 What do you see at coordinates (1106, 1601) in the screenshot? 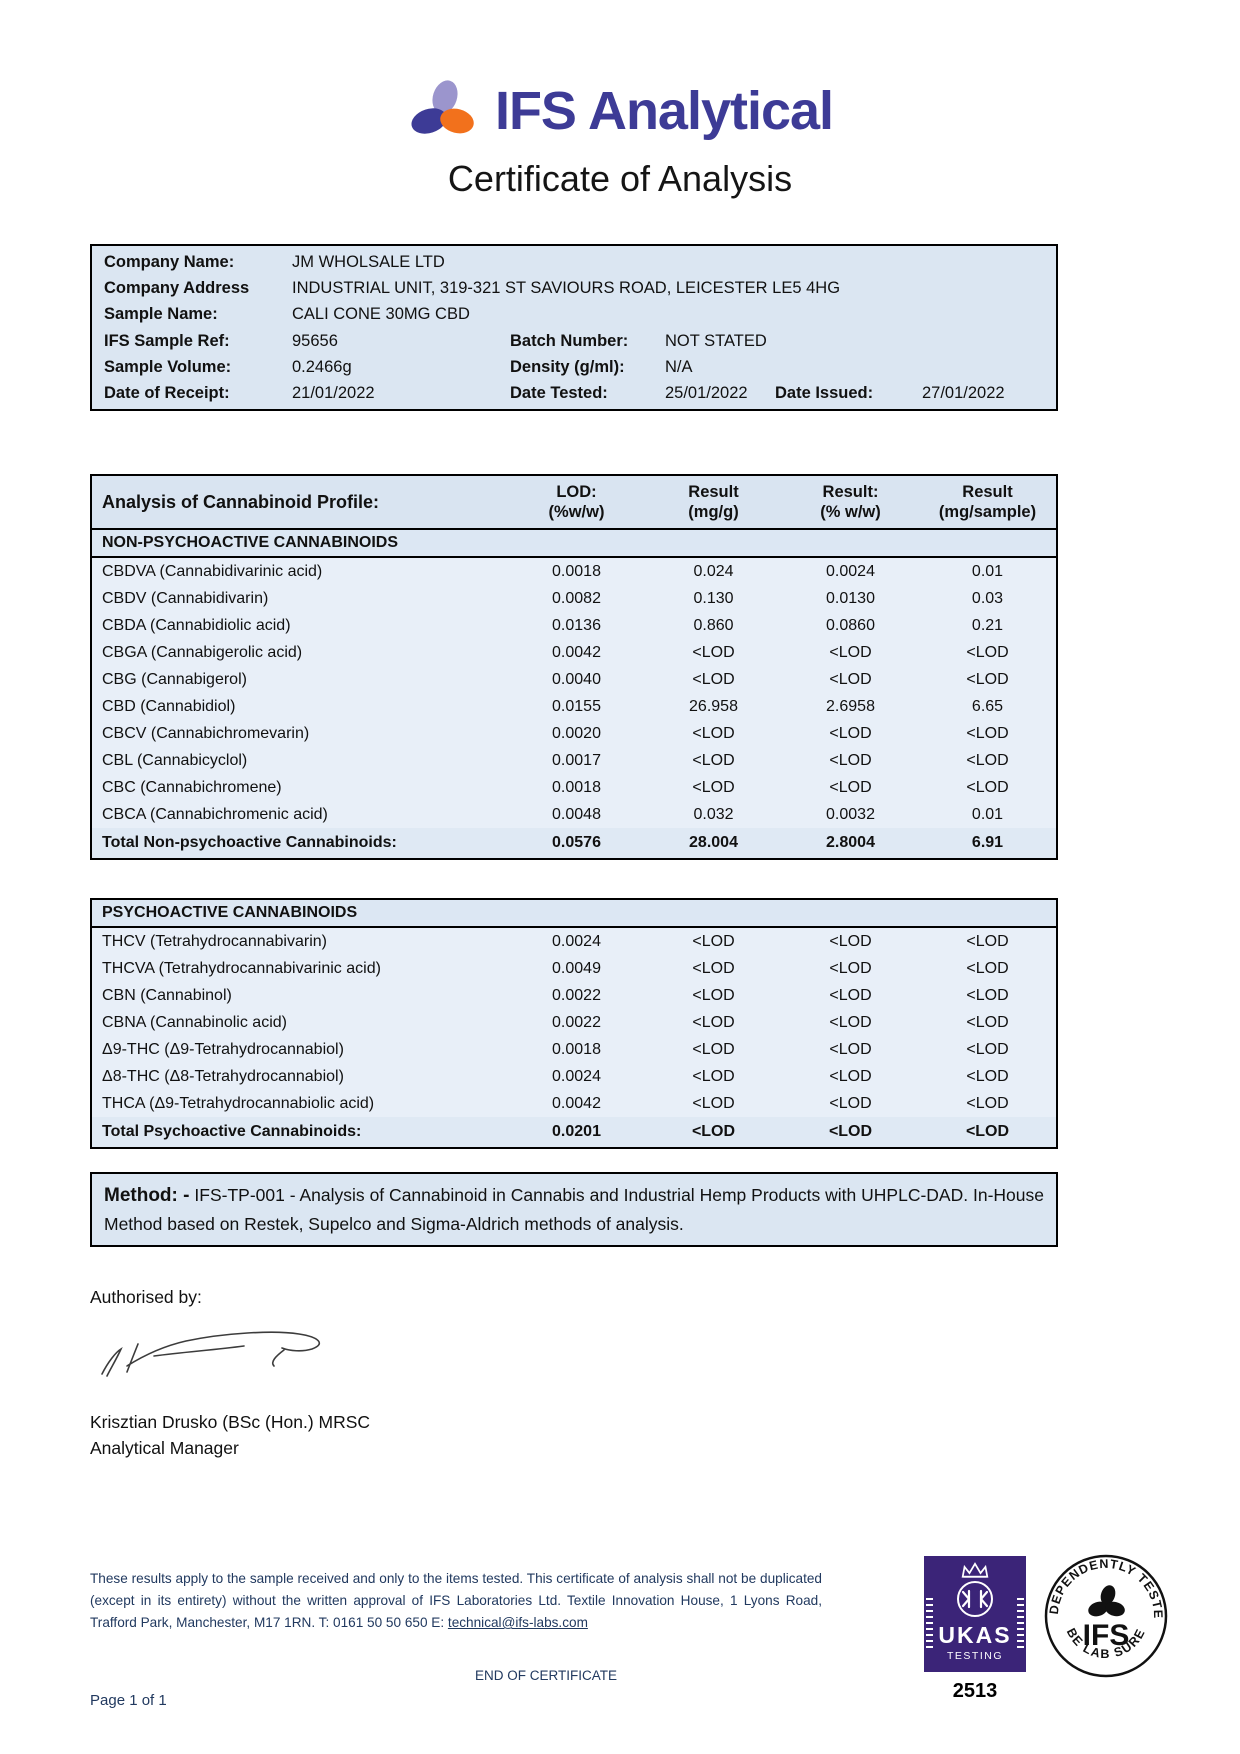
I see `seal-trilobe-icon` at bounding box center [1106, 1601].